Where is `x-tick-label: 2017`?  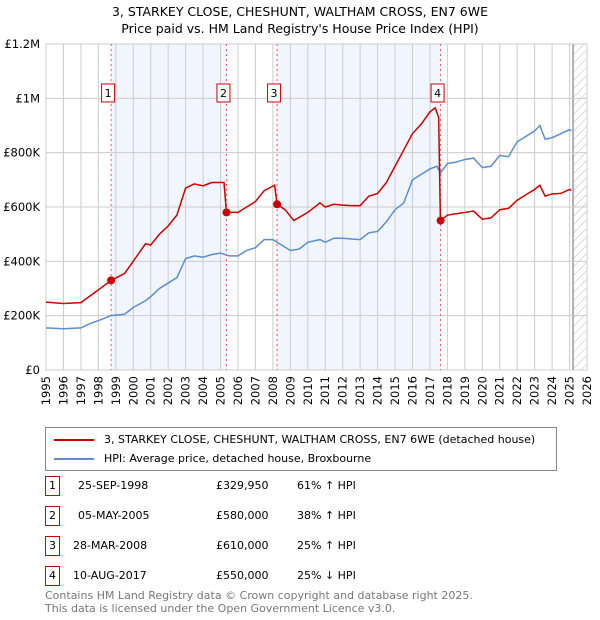
x-tick-label: 2017 is located at coordinates (430, 390).